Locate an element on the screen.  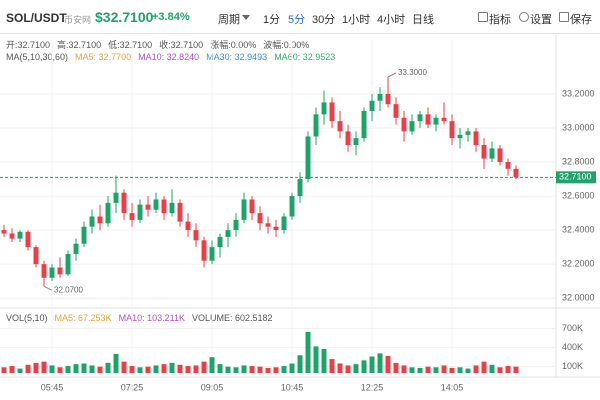
interval-button: 30分 is located at coordinates (324, 20).